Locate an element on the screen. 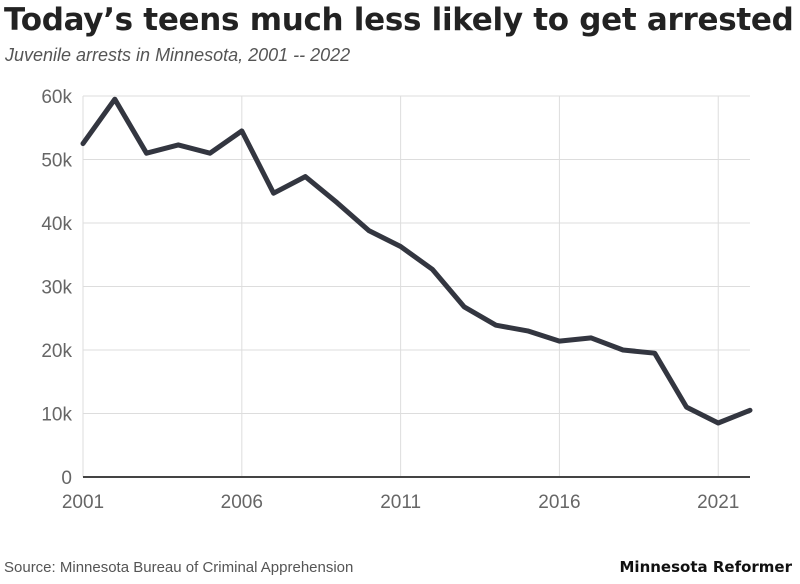 Image resolution: width=800 pixels, height=584 pixels. y-tick-label: 30k is located at coordinates (56, 288).